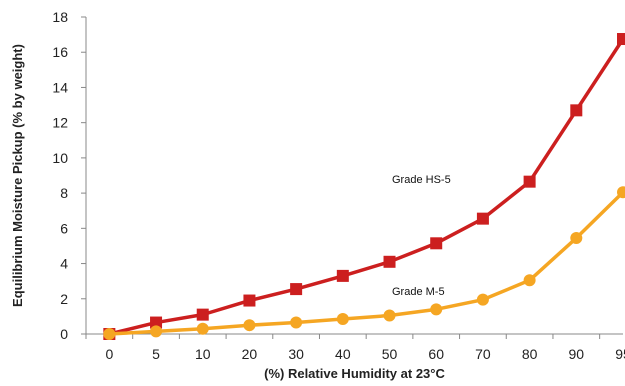 This screenshot has height=386, width=625. I want to click on series-labels: Grade HS-5 Grade M-5, so click(421, 236).